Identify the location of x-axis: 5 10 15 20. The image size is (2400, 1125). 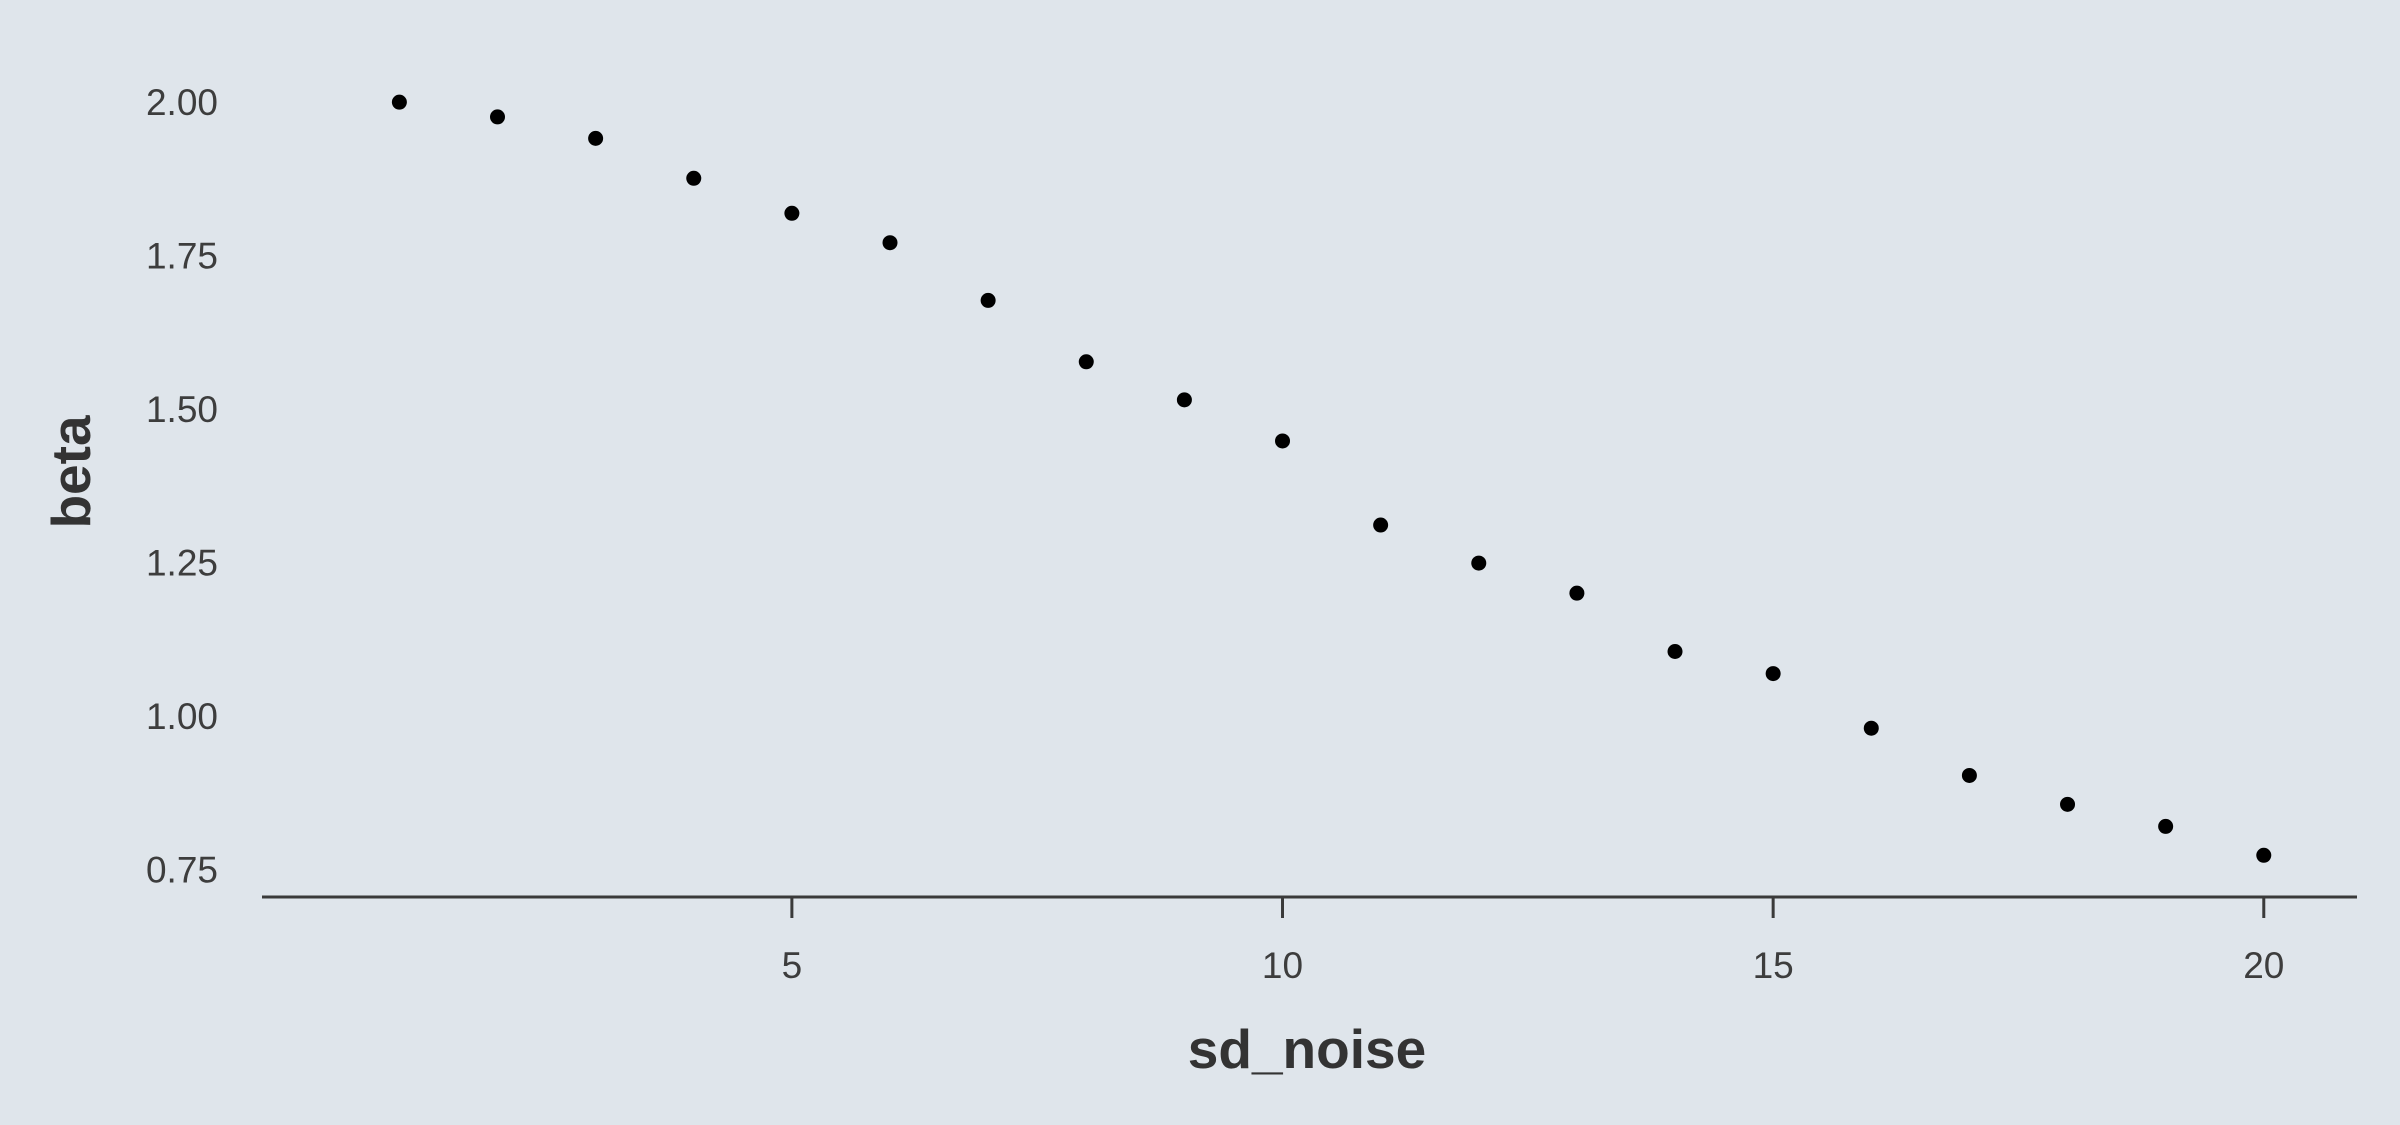
(1309, 940).